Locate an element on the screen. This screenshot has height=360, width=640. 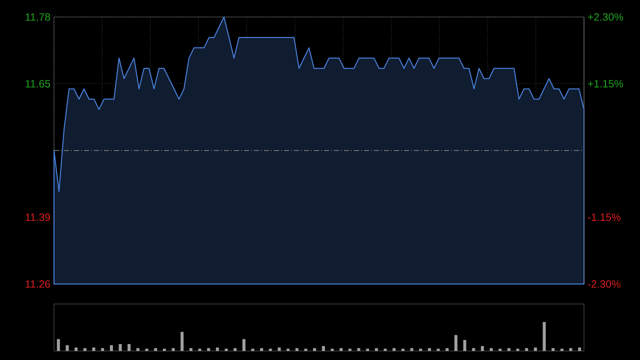
y-tick-label: 11.78 is located at coordinates (38, 17).